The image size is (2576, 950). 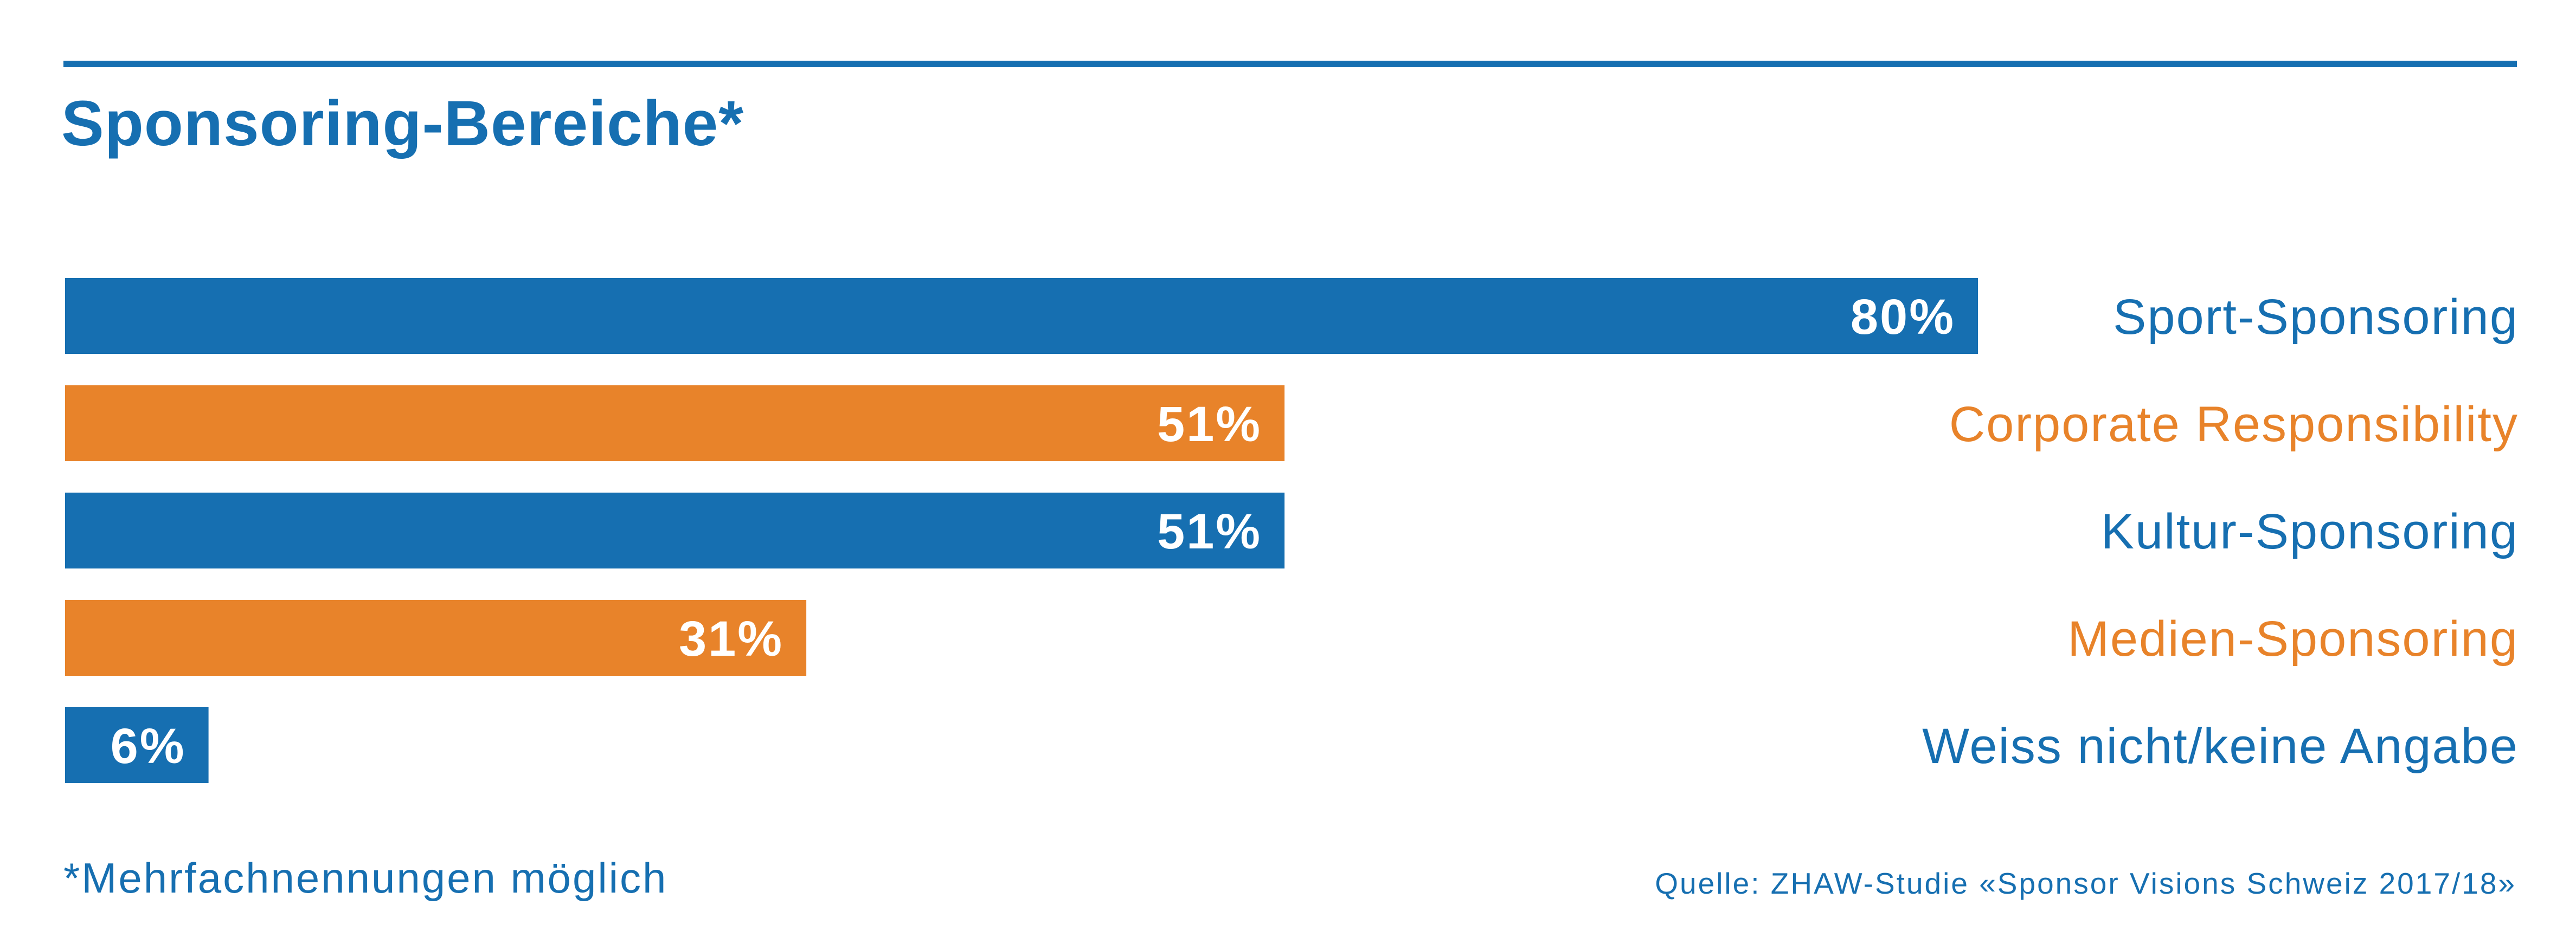 What do you see at coordinates (366, 878) in the screenshot?
I see `footnote: *Mehrfachnennungen möglich` at bounding box center [366, 878].